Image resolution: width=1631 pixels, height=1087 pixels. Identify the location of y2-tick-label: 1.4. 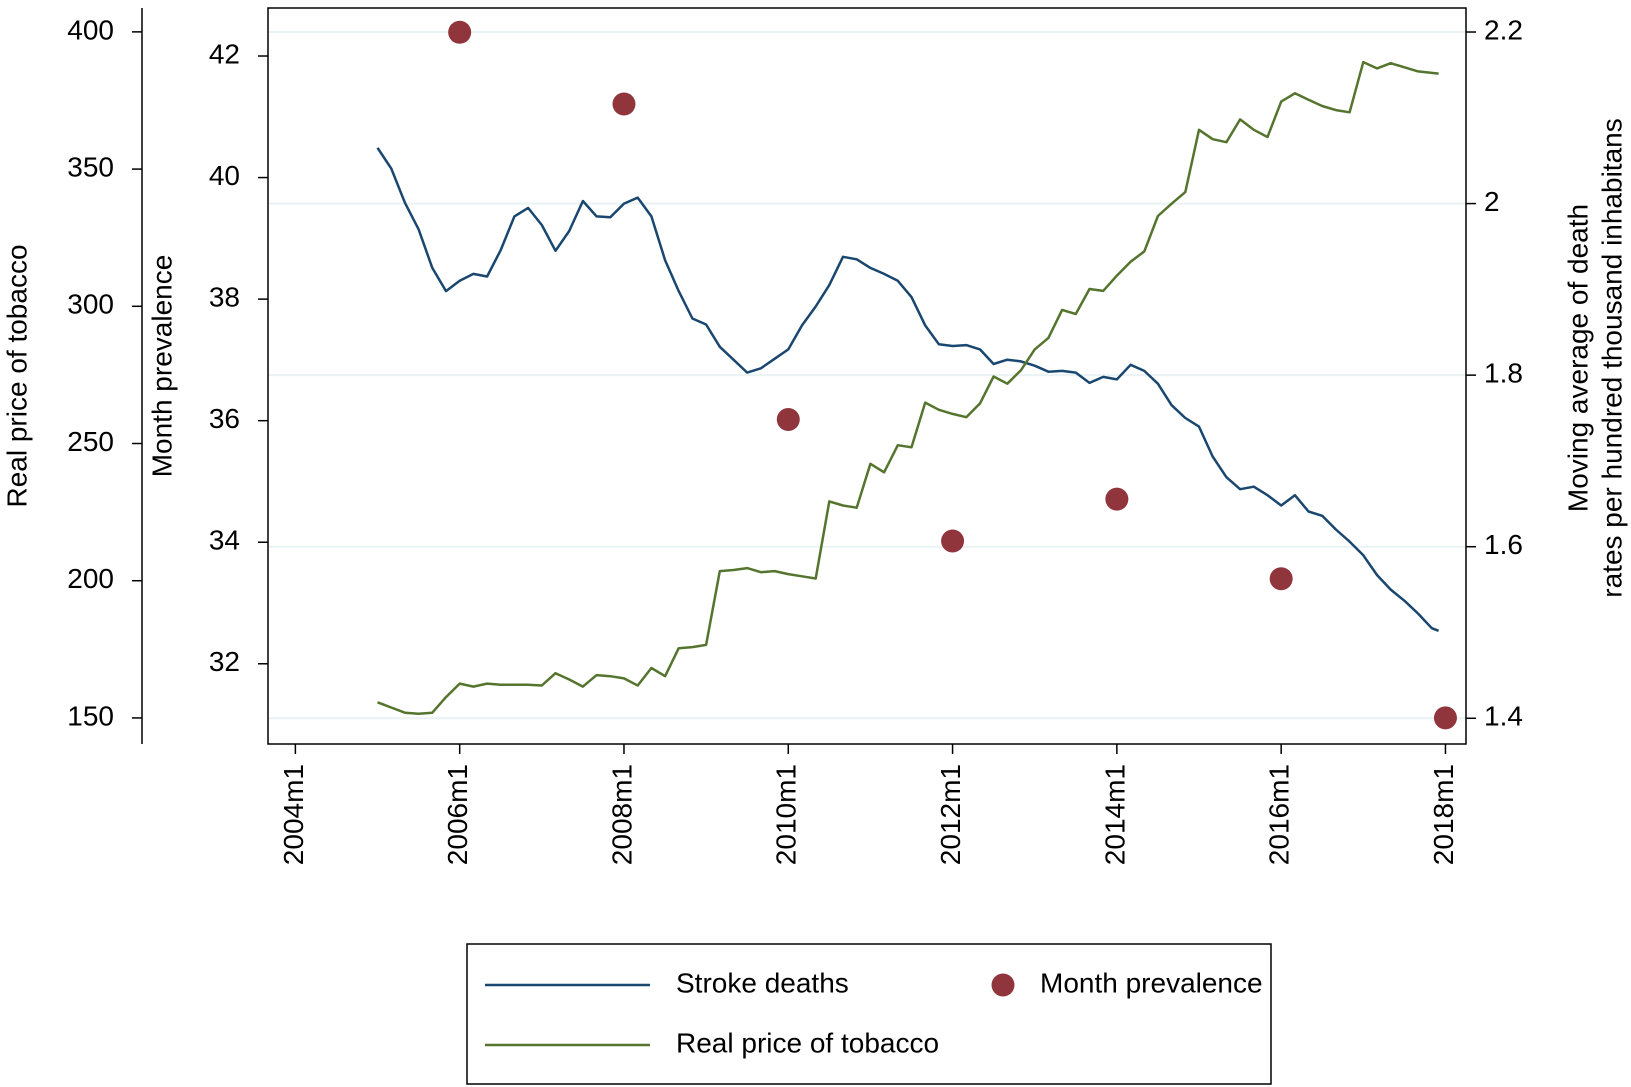
(1503, 716).